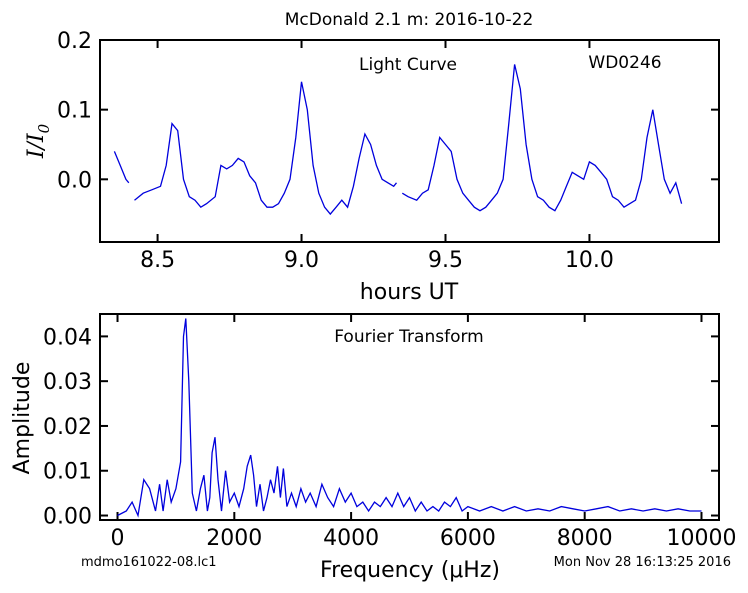  I want to click on fourier-xtick-label: 8000, so click(585, 538).